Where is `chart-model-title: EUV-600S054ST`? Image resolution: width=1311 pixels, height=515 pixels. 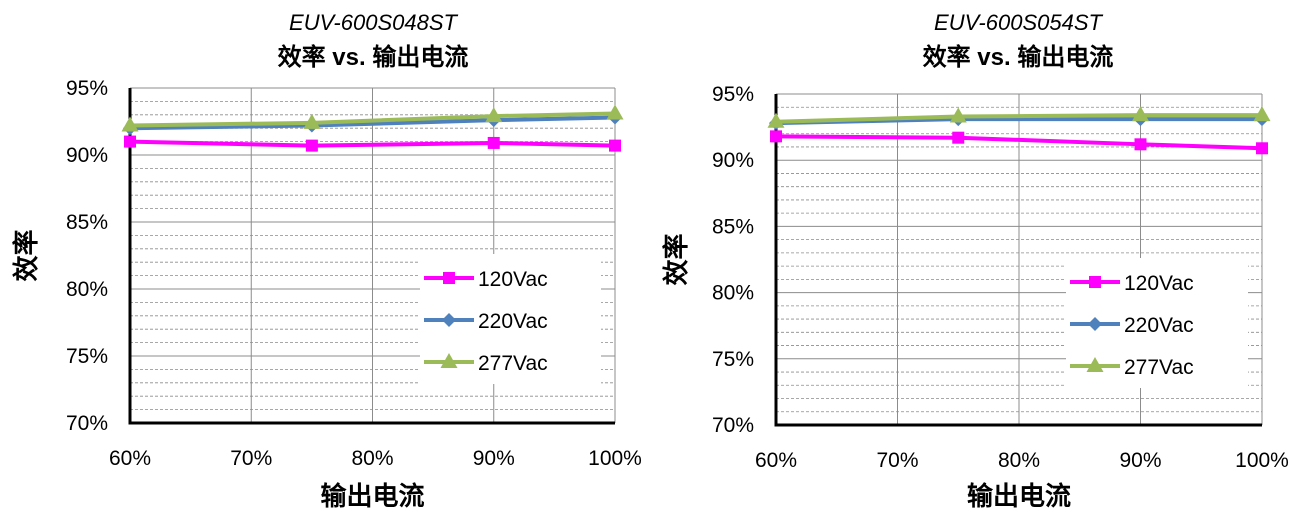 chart-model-title: EUV-600S054ST is located at coordinates (1019, 22).